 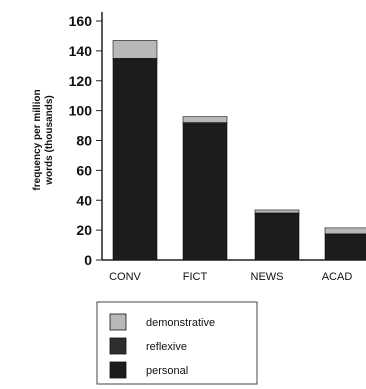 I want to click on bar-fict-demonstrative, so click(x=205, y=119).